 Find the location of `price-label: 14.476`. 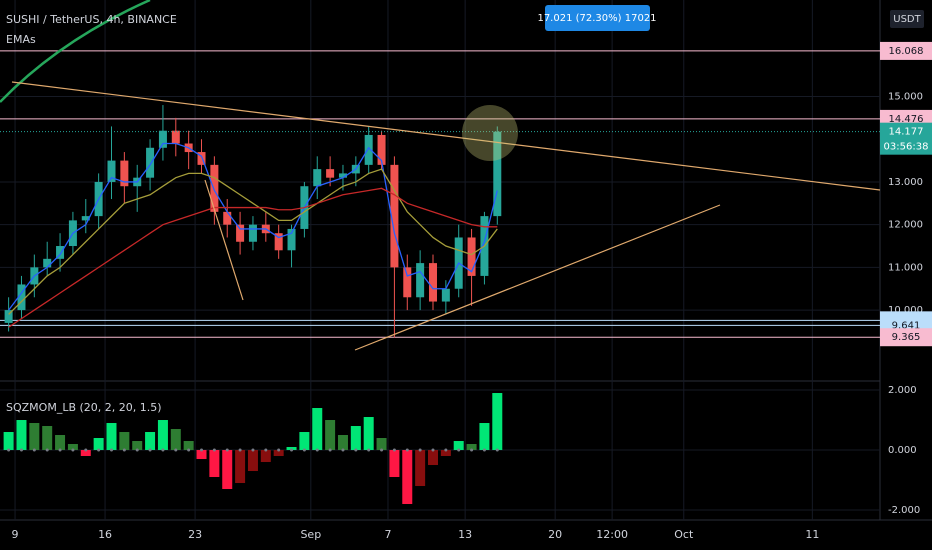

price-label: 14.476 is located at coordinates (906, 119).